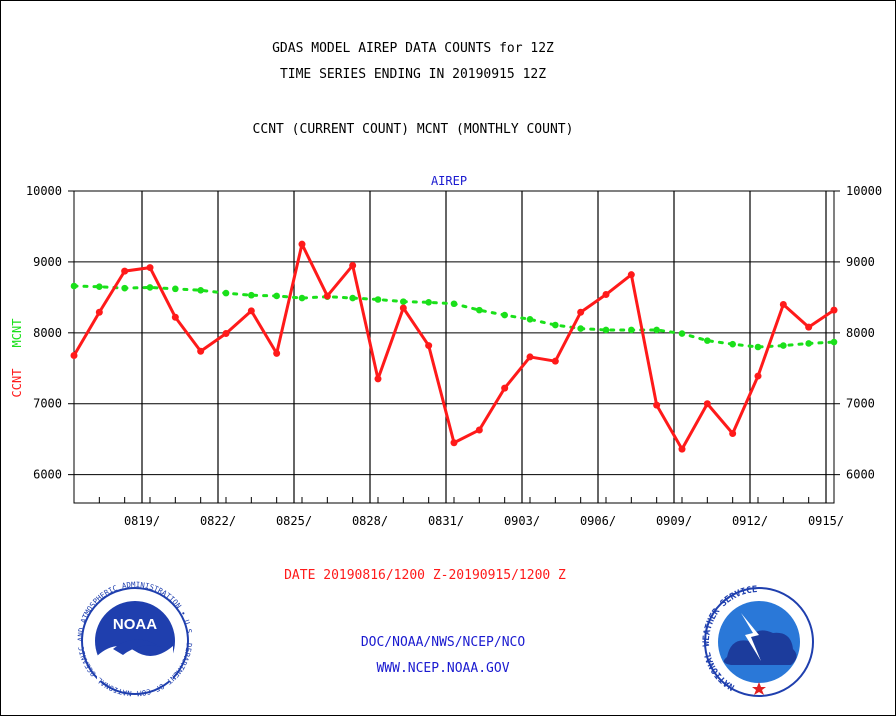 The width and height of the screenshot is (896, 721). I want to click on y-tick-label-left: 6000, so click(47, 475).